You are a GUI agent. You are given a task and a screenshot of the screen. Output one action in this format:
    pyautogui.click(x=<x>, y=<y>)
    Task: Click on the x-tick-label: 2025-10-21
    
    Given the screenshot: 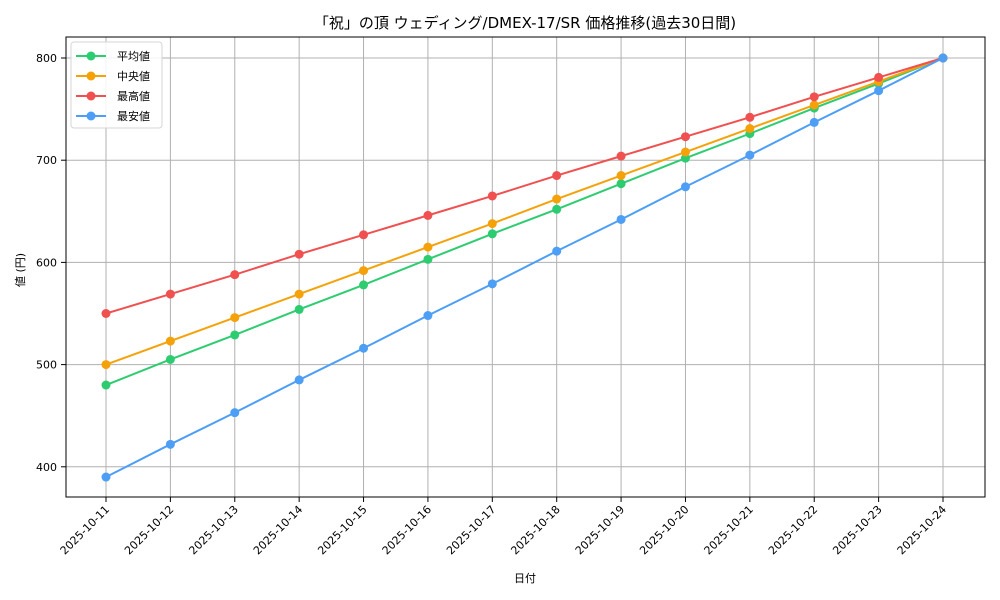 What is the action you would take?
    pyautogui.click(x=729, y=530)
    